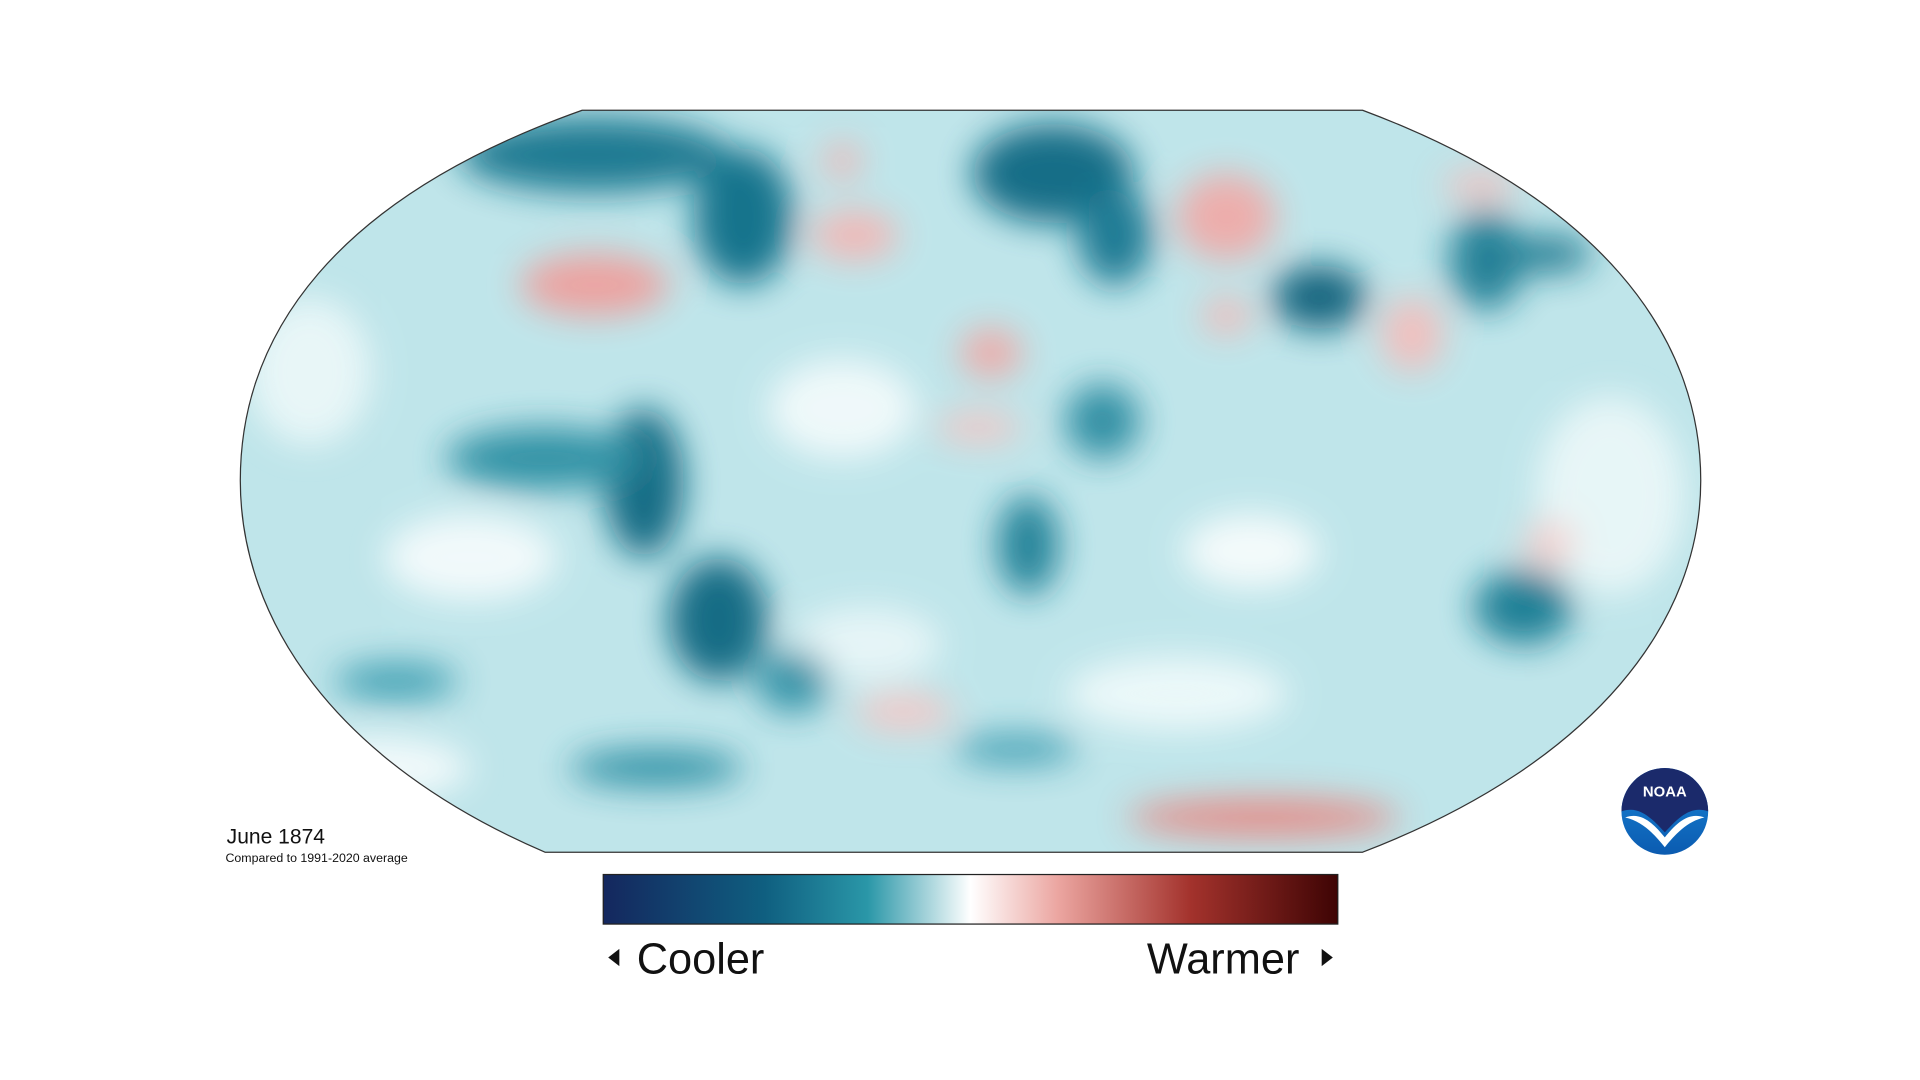 The height and width of the screenshot is (1080, 1920). I want to click on noaa-logo: NOAA, so click(1665, 811).